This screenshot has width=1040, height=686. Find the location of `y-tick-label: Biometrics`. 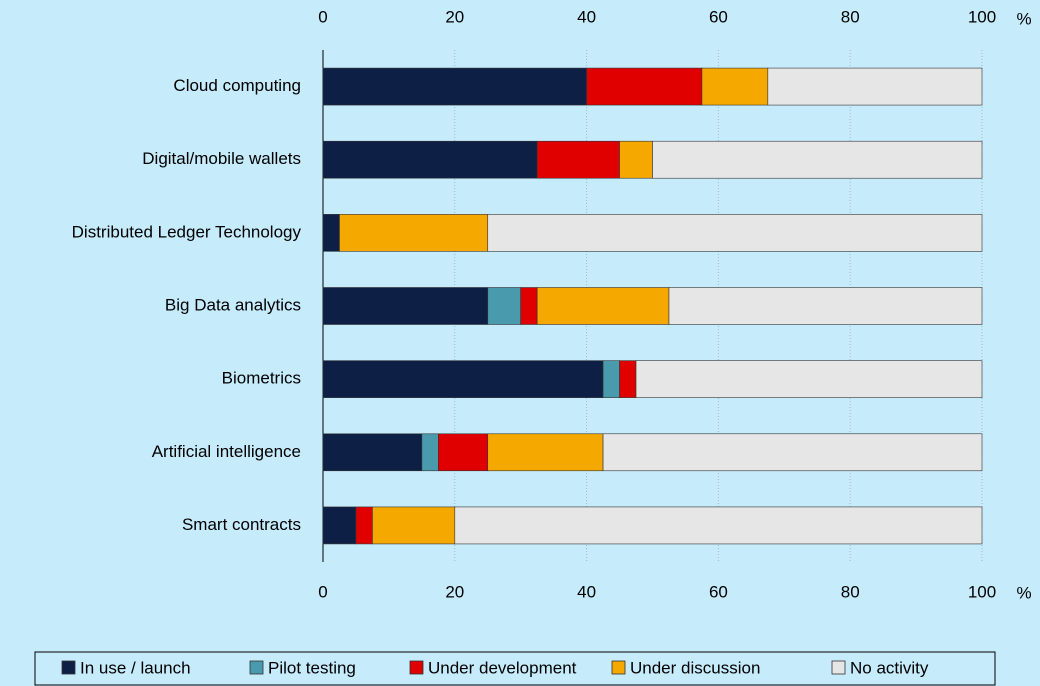

y-tick-label: Biometrics is located at coordinates (261, 378).